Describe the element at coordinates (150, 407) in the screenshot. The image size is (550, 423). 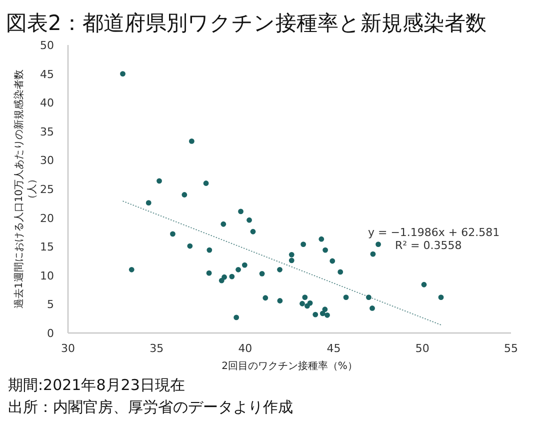
I see `text: 出所：内閣官房、厚労省のデータより作成` at that location.